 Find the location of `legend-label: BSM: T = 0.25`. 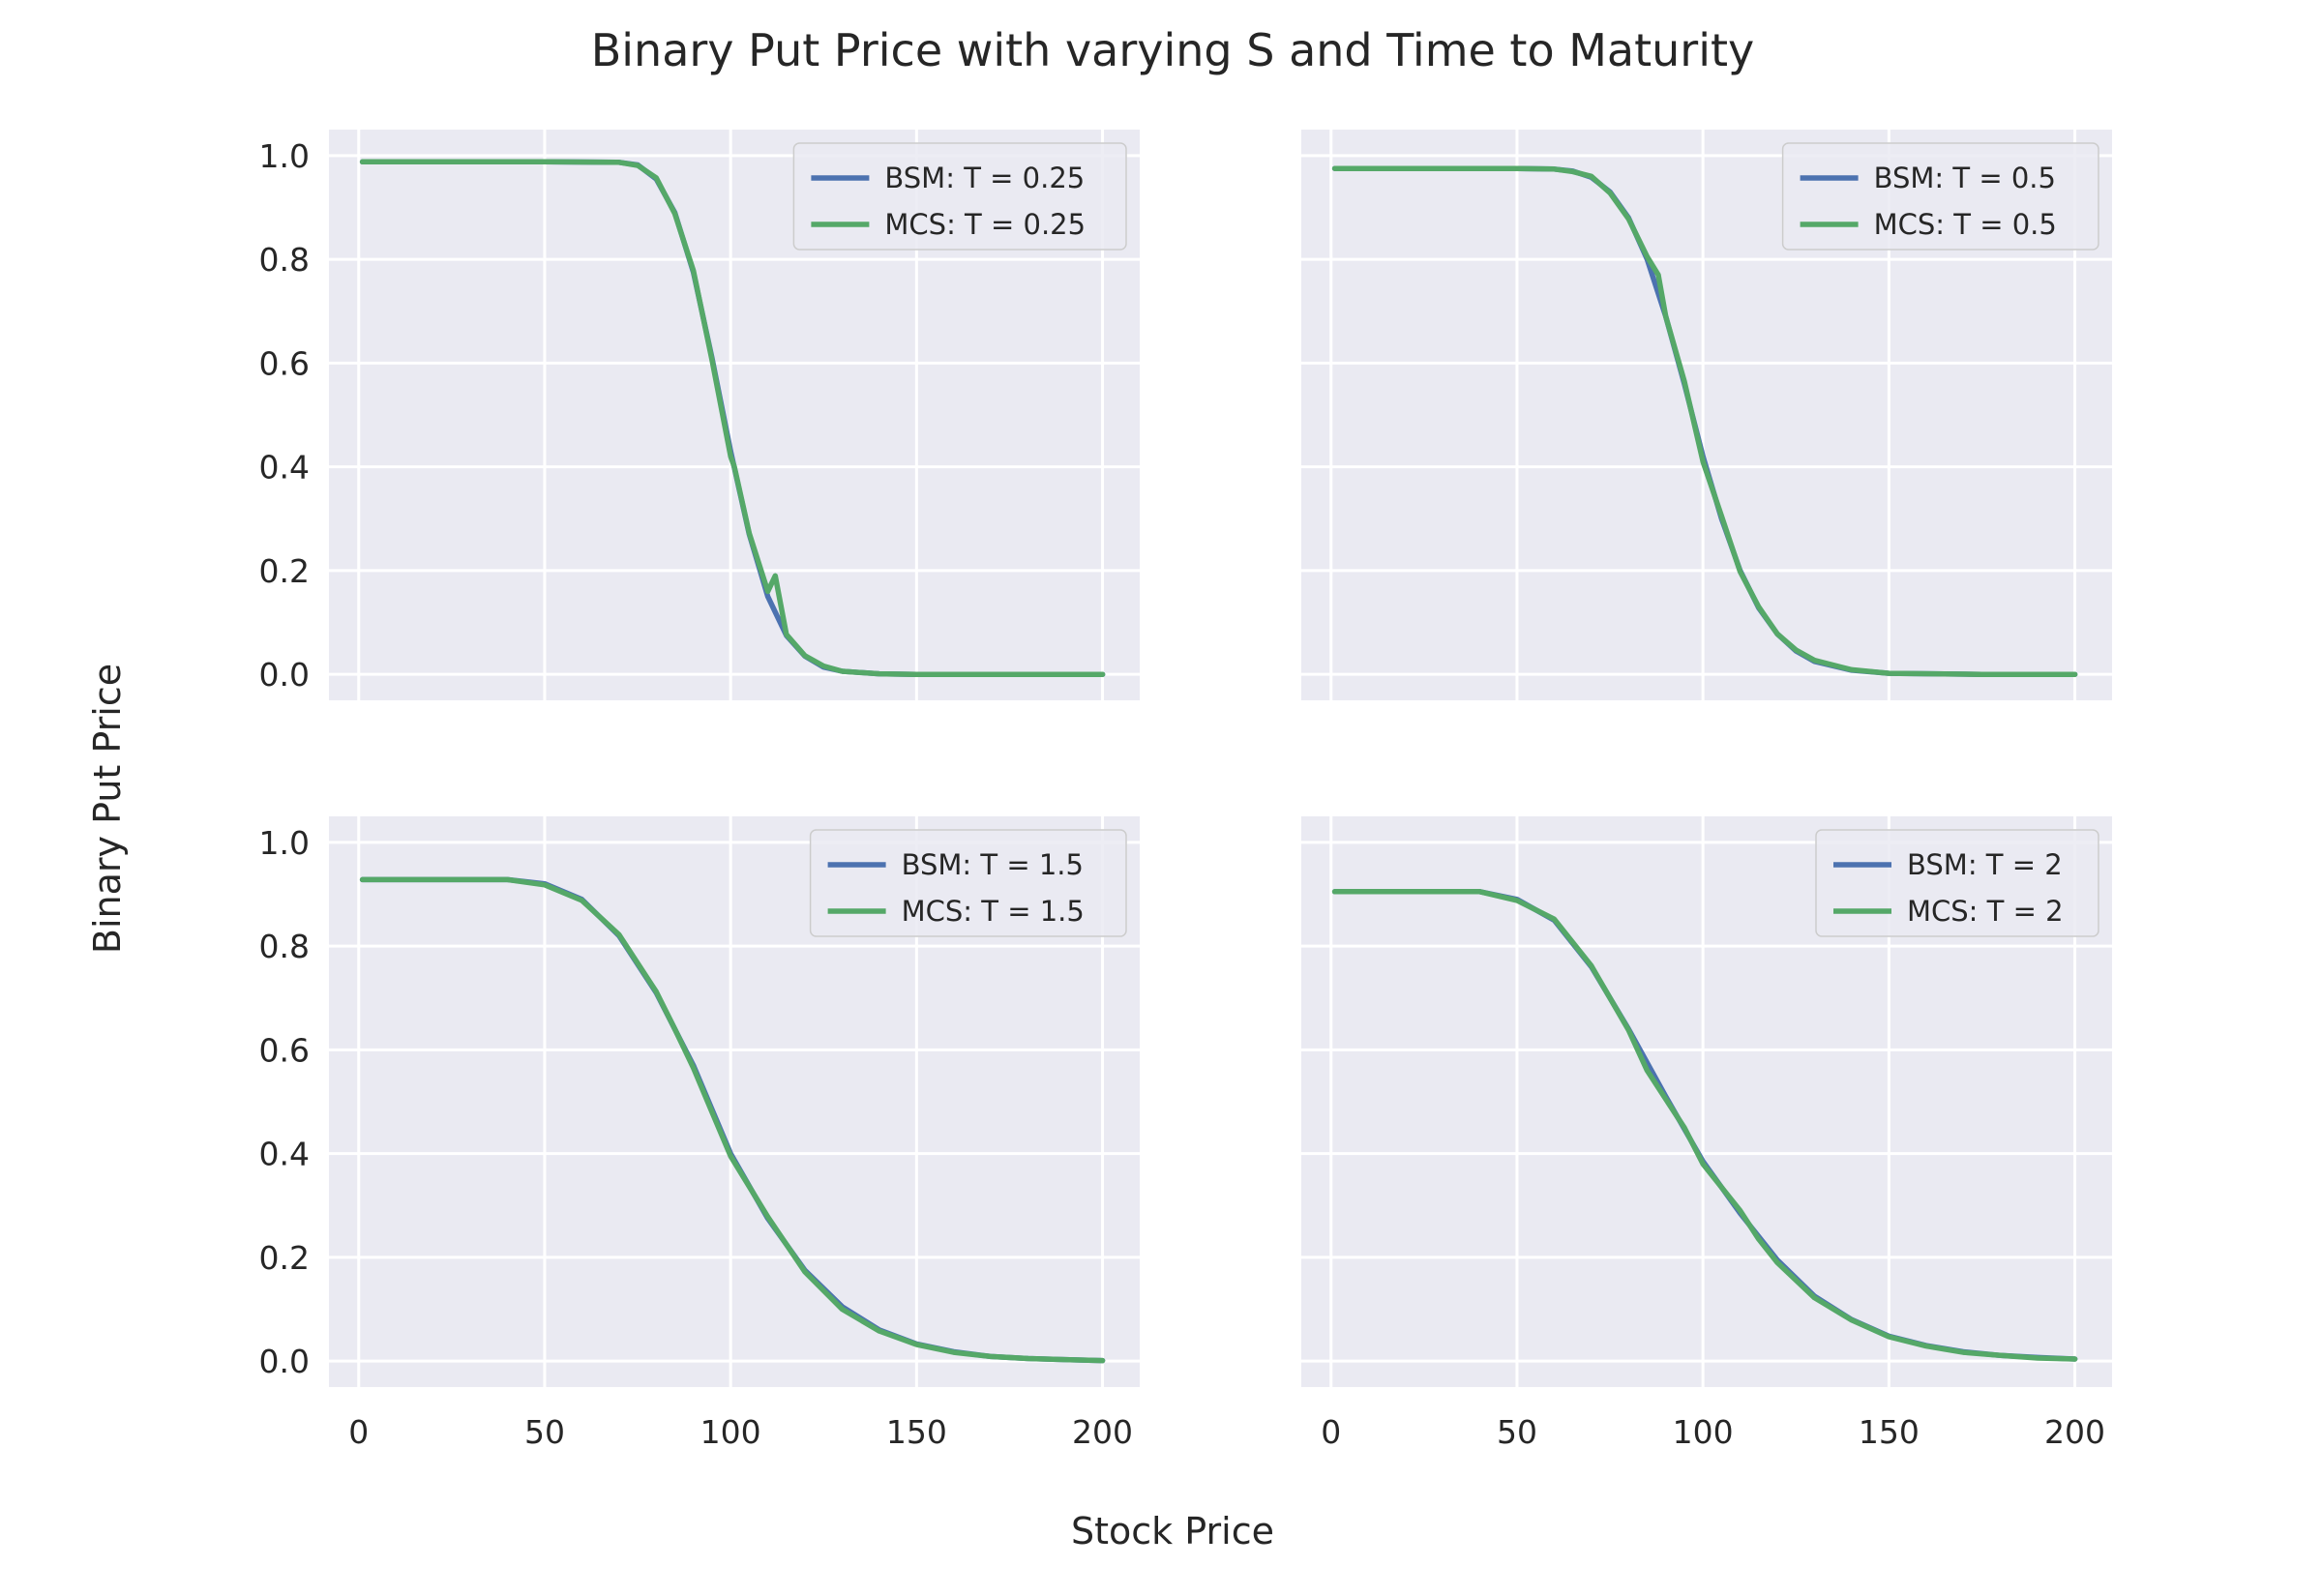

legend-label: BSM: T = 0.25 is located at coordinates (984, 178).